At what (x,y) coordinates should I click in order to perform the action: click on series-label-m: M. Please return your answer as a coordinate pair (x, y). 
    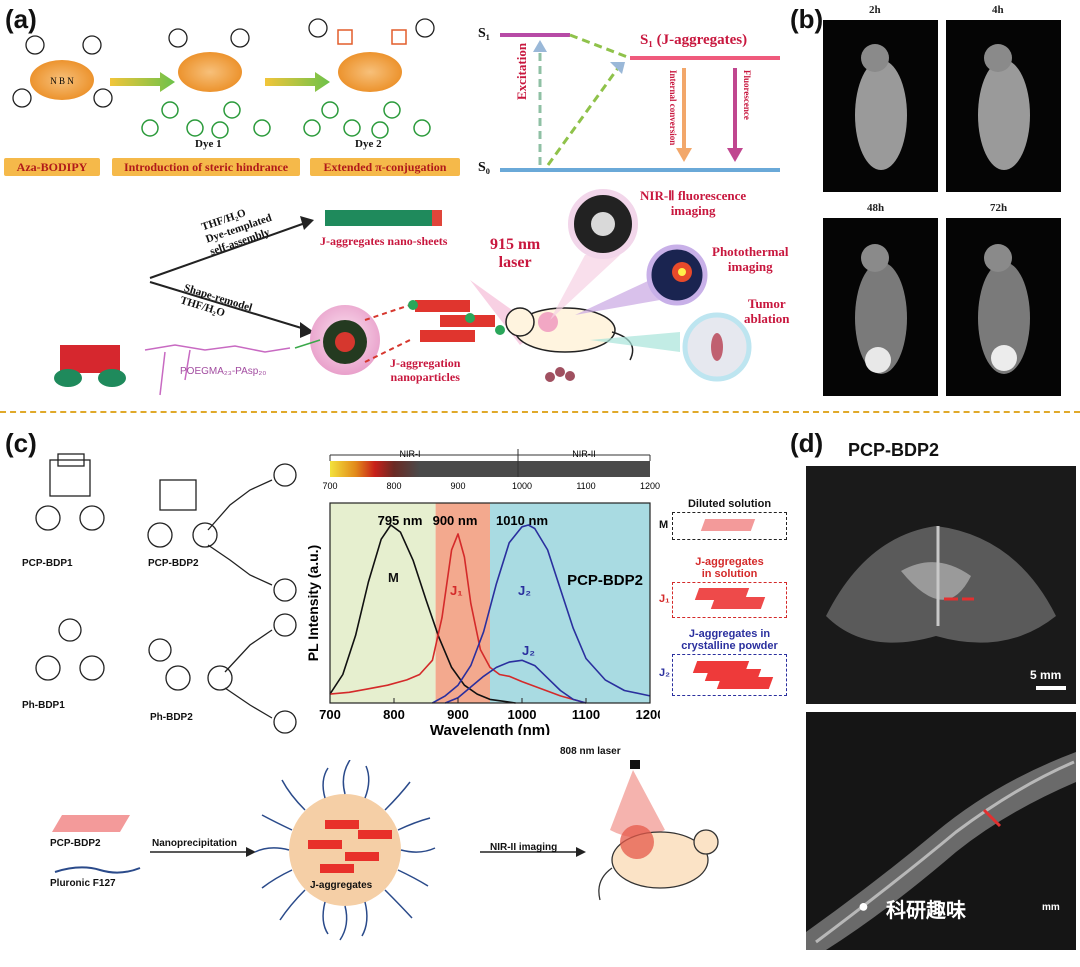
    Looking at the image, I should click on (393, 577).